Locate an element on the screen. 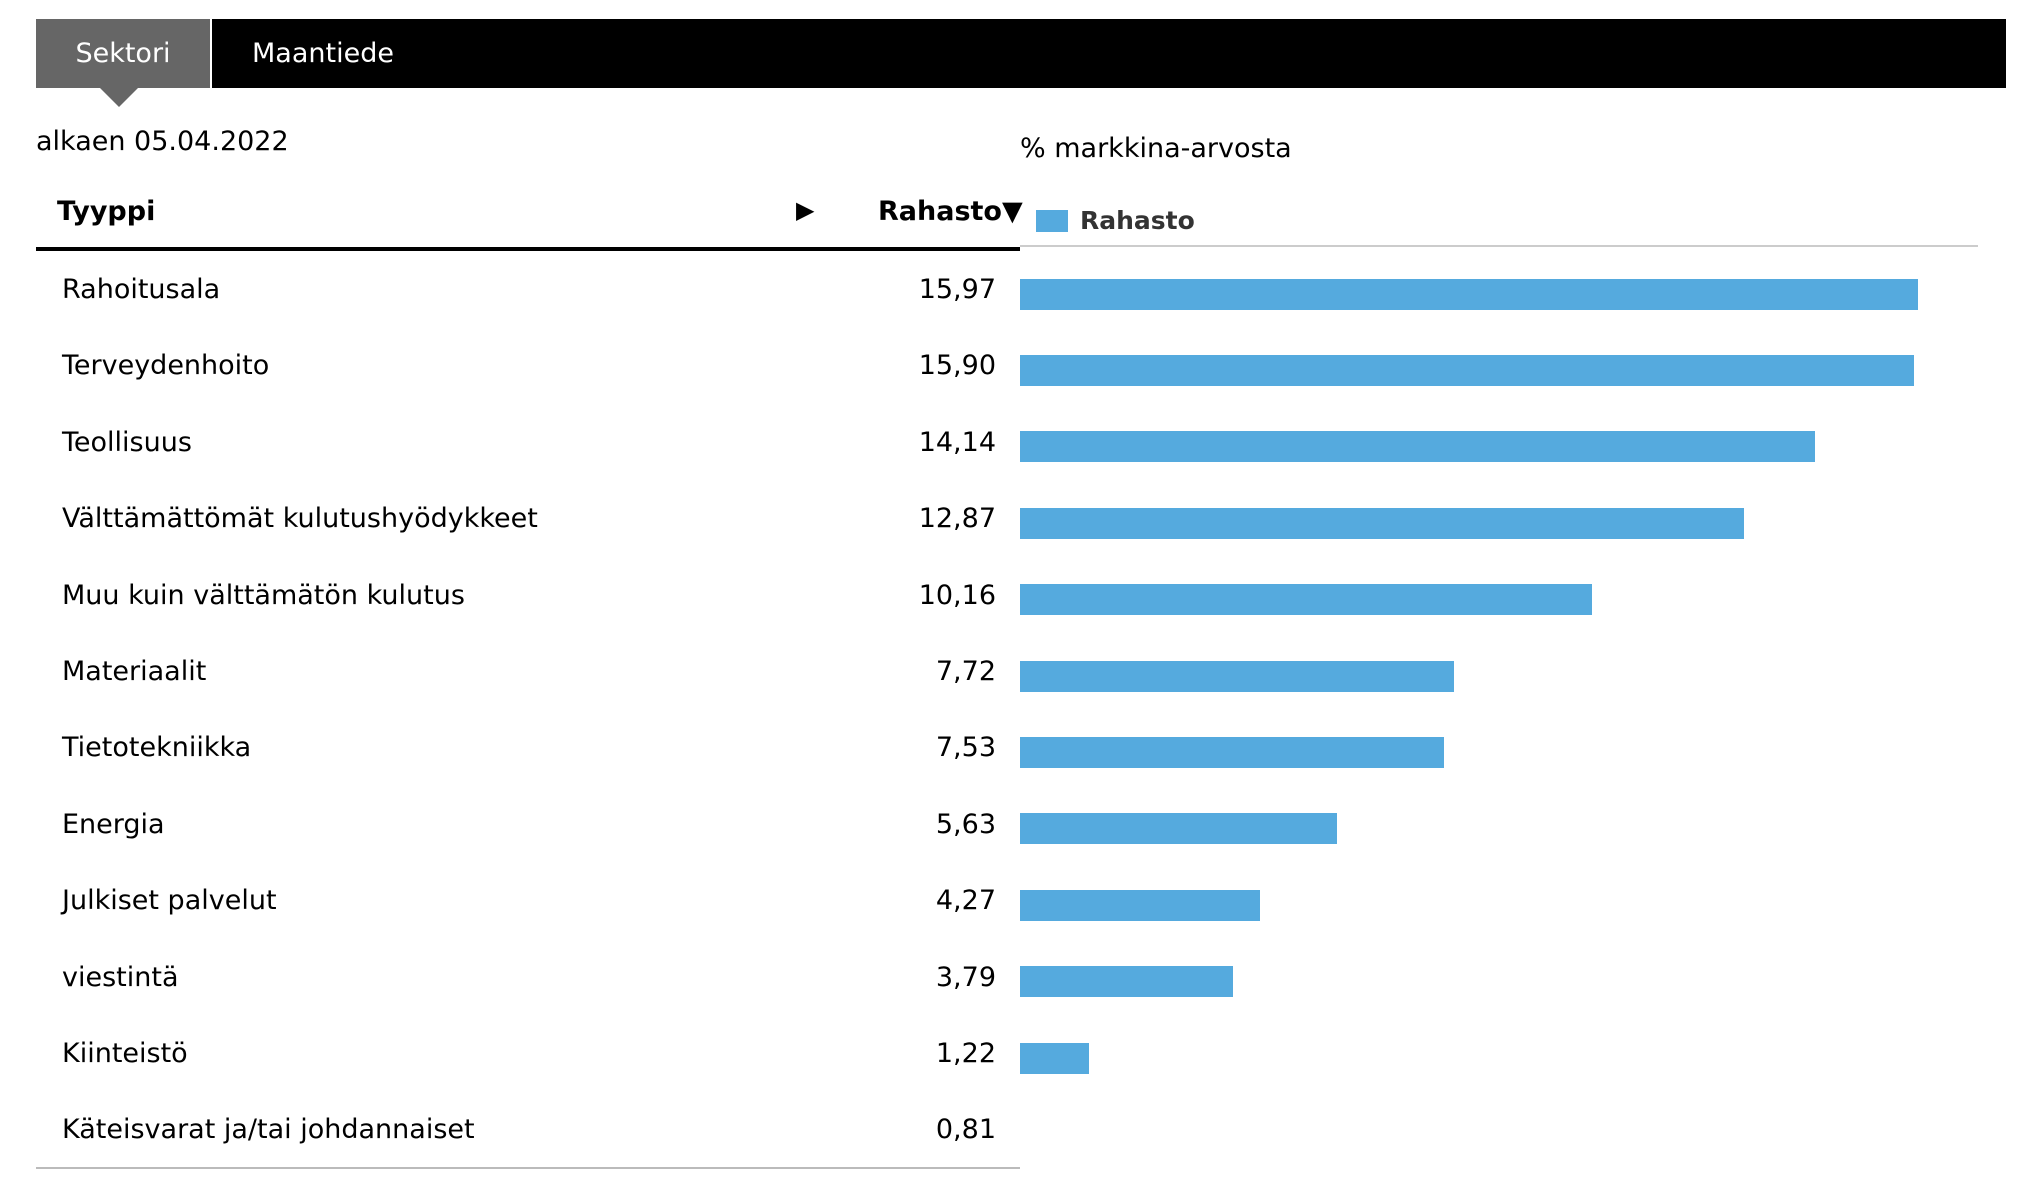 This screenshot has height=1180, width=2032. sector-value: 15,90 is located at coordinates (957, 366).